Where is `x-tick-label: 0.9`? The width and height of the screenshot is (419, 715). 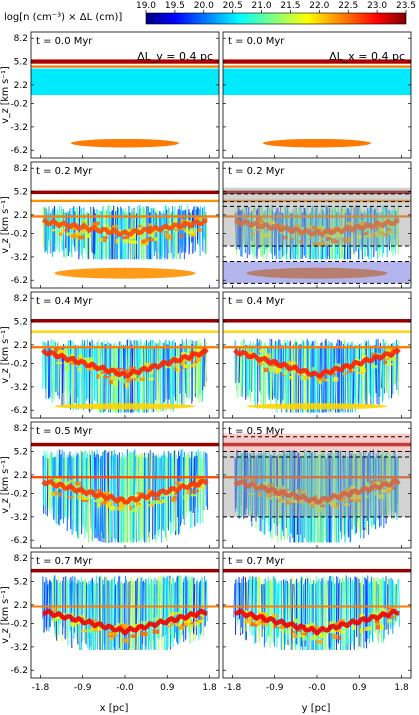 x-tick-label: 0.9 is located at coordinates (359, 688).